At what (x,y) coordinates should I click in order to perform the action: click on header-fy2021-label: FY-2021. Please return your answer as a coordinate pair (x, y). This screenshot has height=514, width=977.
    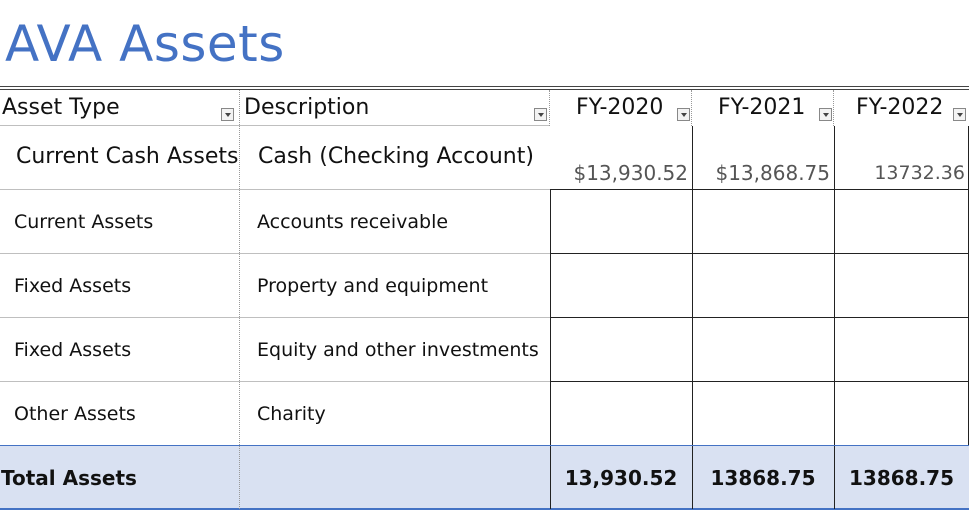
    Looking at the image, I should click on (762, 107).